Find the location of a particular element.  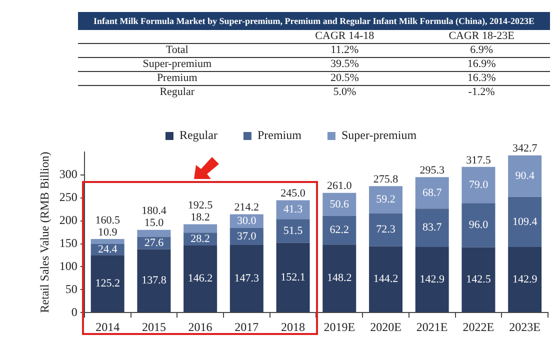

data-label: 37.0 is located at coordinates (247, 236).